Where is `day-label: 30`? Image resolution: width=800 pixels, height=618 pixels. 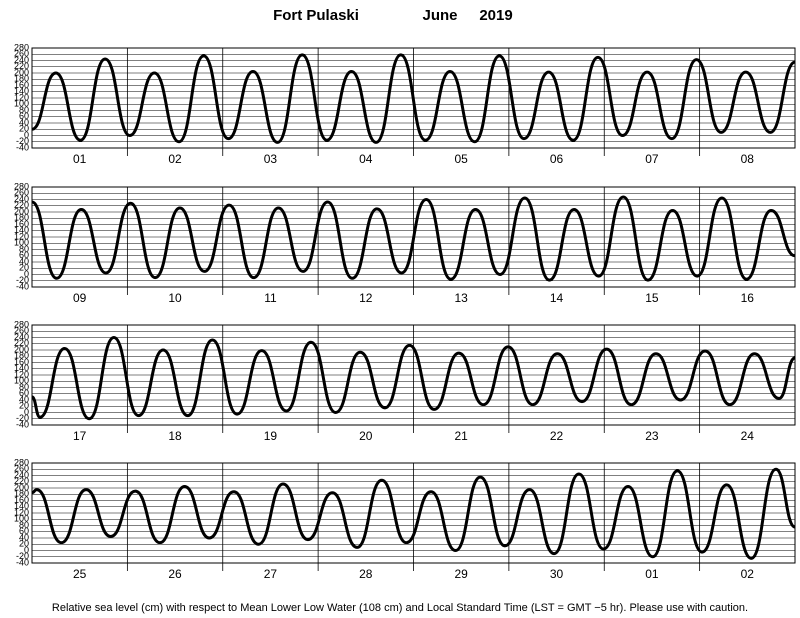
day-label: 30 is located at coordinates (557, 574).